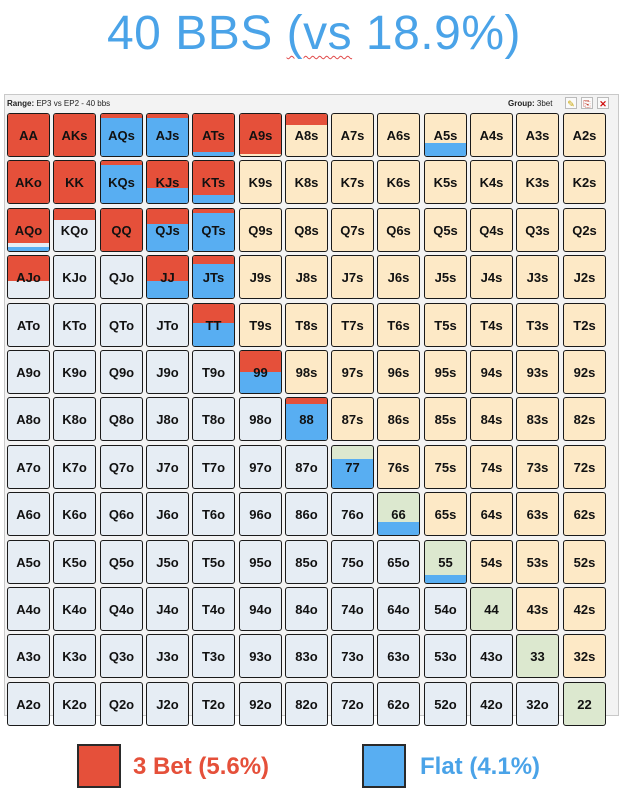 The image size is (628, 797). I want to click on hand-cell-AQs: AQs, so click(121, 135).